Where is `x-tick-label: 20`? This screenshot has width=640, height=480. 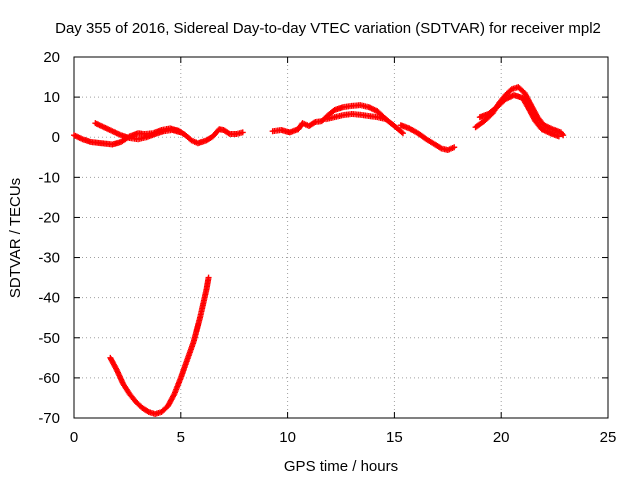 x-tick-label: 20 is located at coordinates (501, 437).